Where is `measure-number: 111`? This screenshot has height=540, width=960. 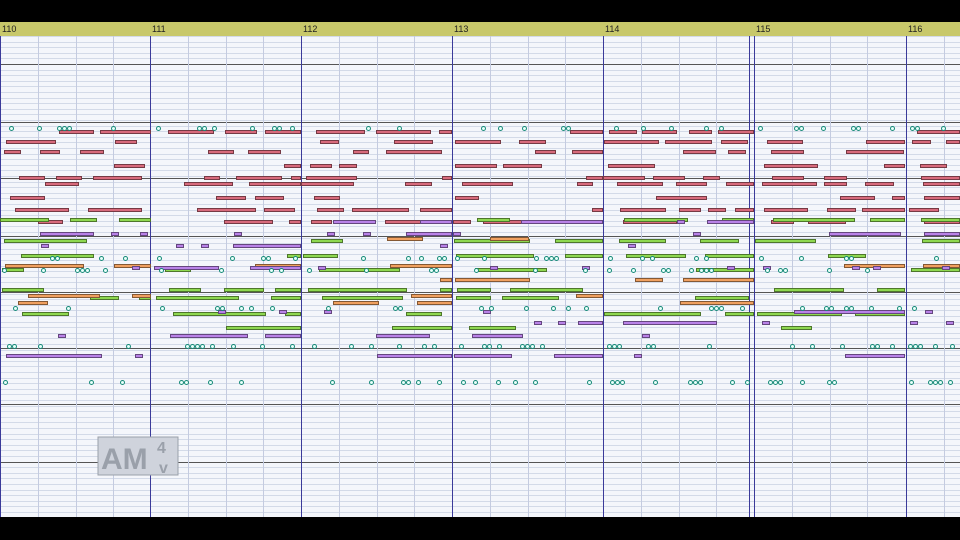
measure-number: 111 is located at coordinates (159, 29).